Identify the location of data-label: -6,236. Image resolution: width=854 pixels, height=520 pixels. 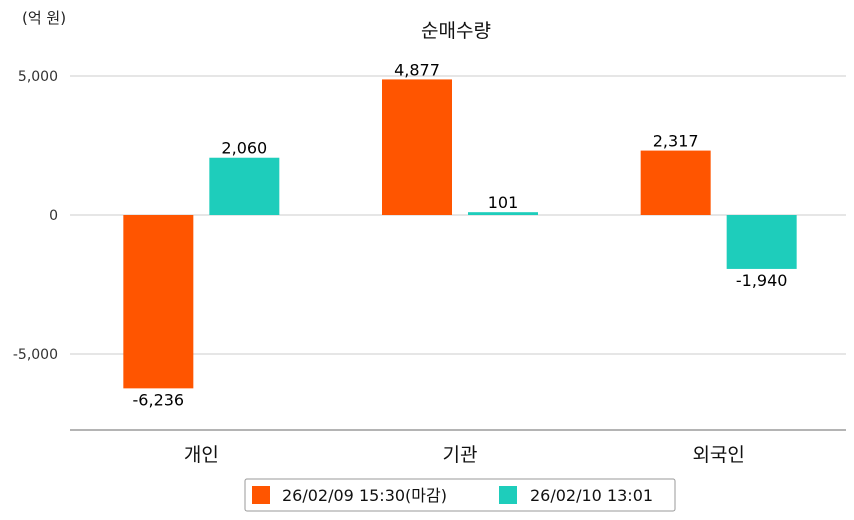
(159, 399).